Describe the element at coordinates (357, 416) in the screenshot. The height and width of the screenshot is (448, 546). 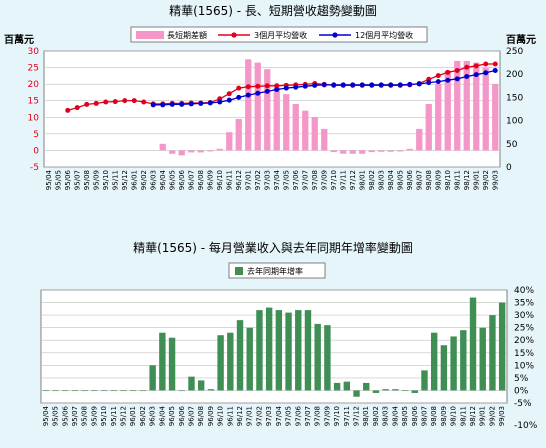
I see `x-tick-label: 97/12` at that location.